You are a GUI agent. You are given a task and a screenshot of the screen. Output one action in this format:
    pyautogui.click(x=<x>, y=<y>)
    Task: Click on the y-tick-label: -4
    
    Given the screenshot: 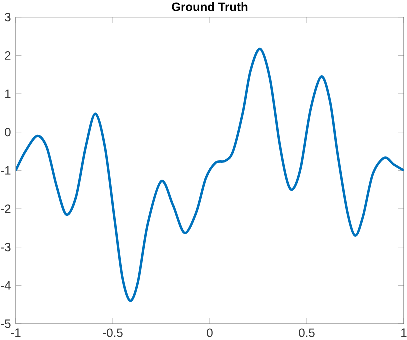 What is the action you would take?
    pyautogui.click(x=6, y=286)
    